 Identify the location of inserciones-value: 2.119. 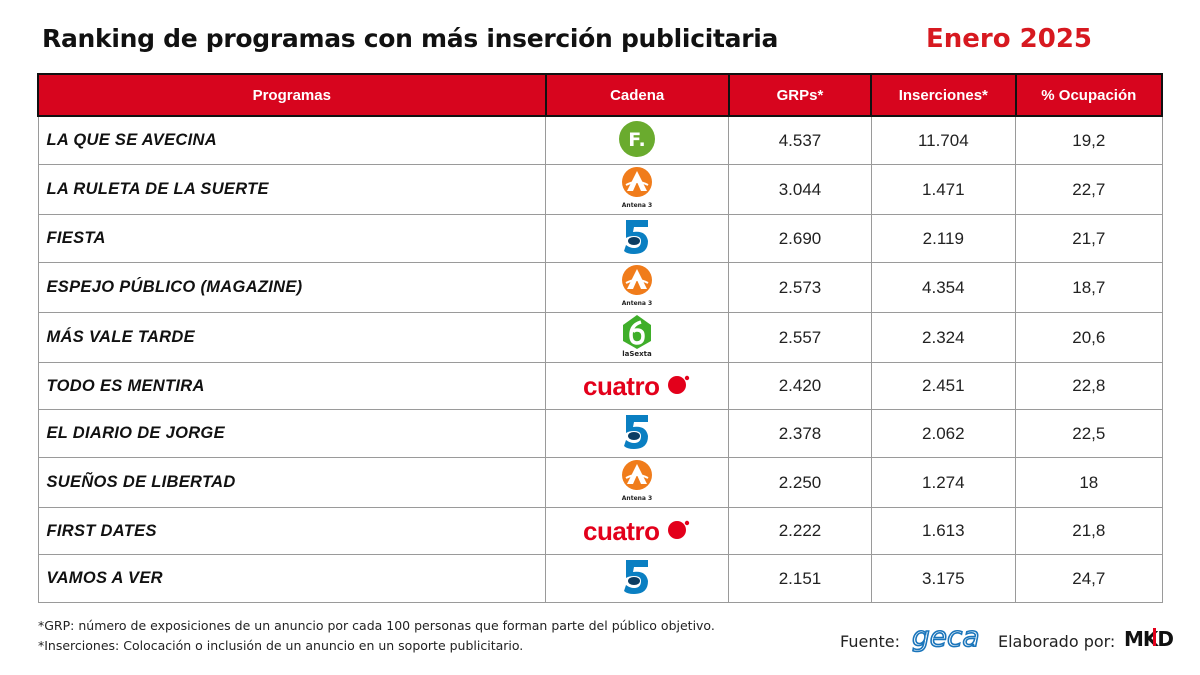
(943, 238).